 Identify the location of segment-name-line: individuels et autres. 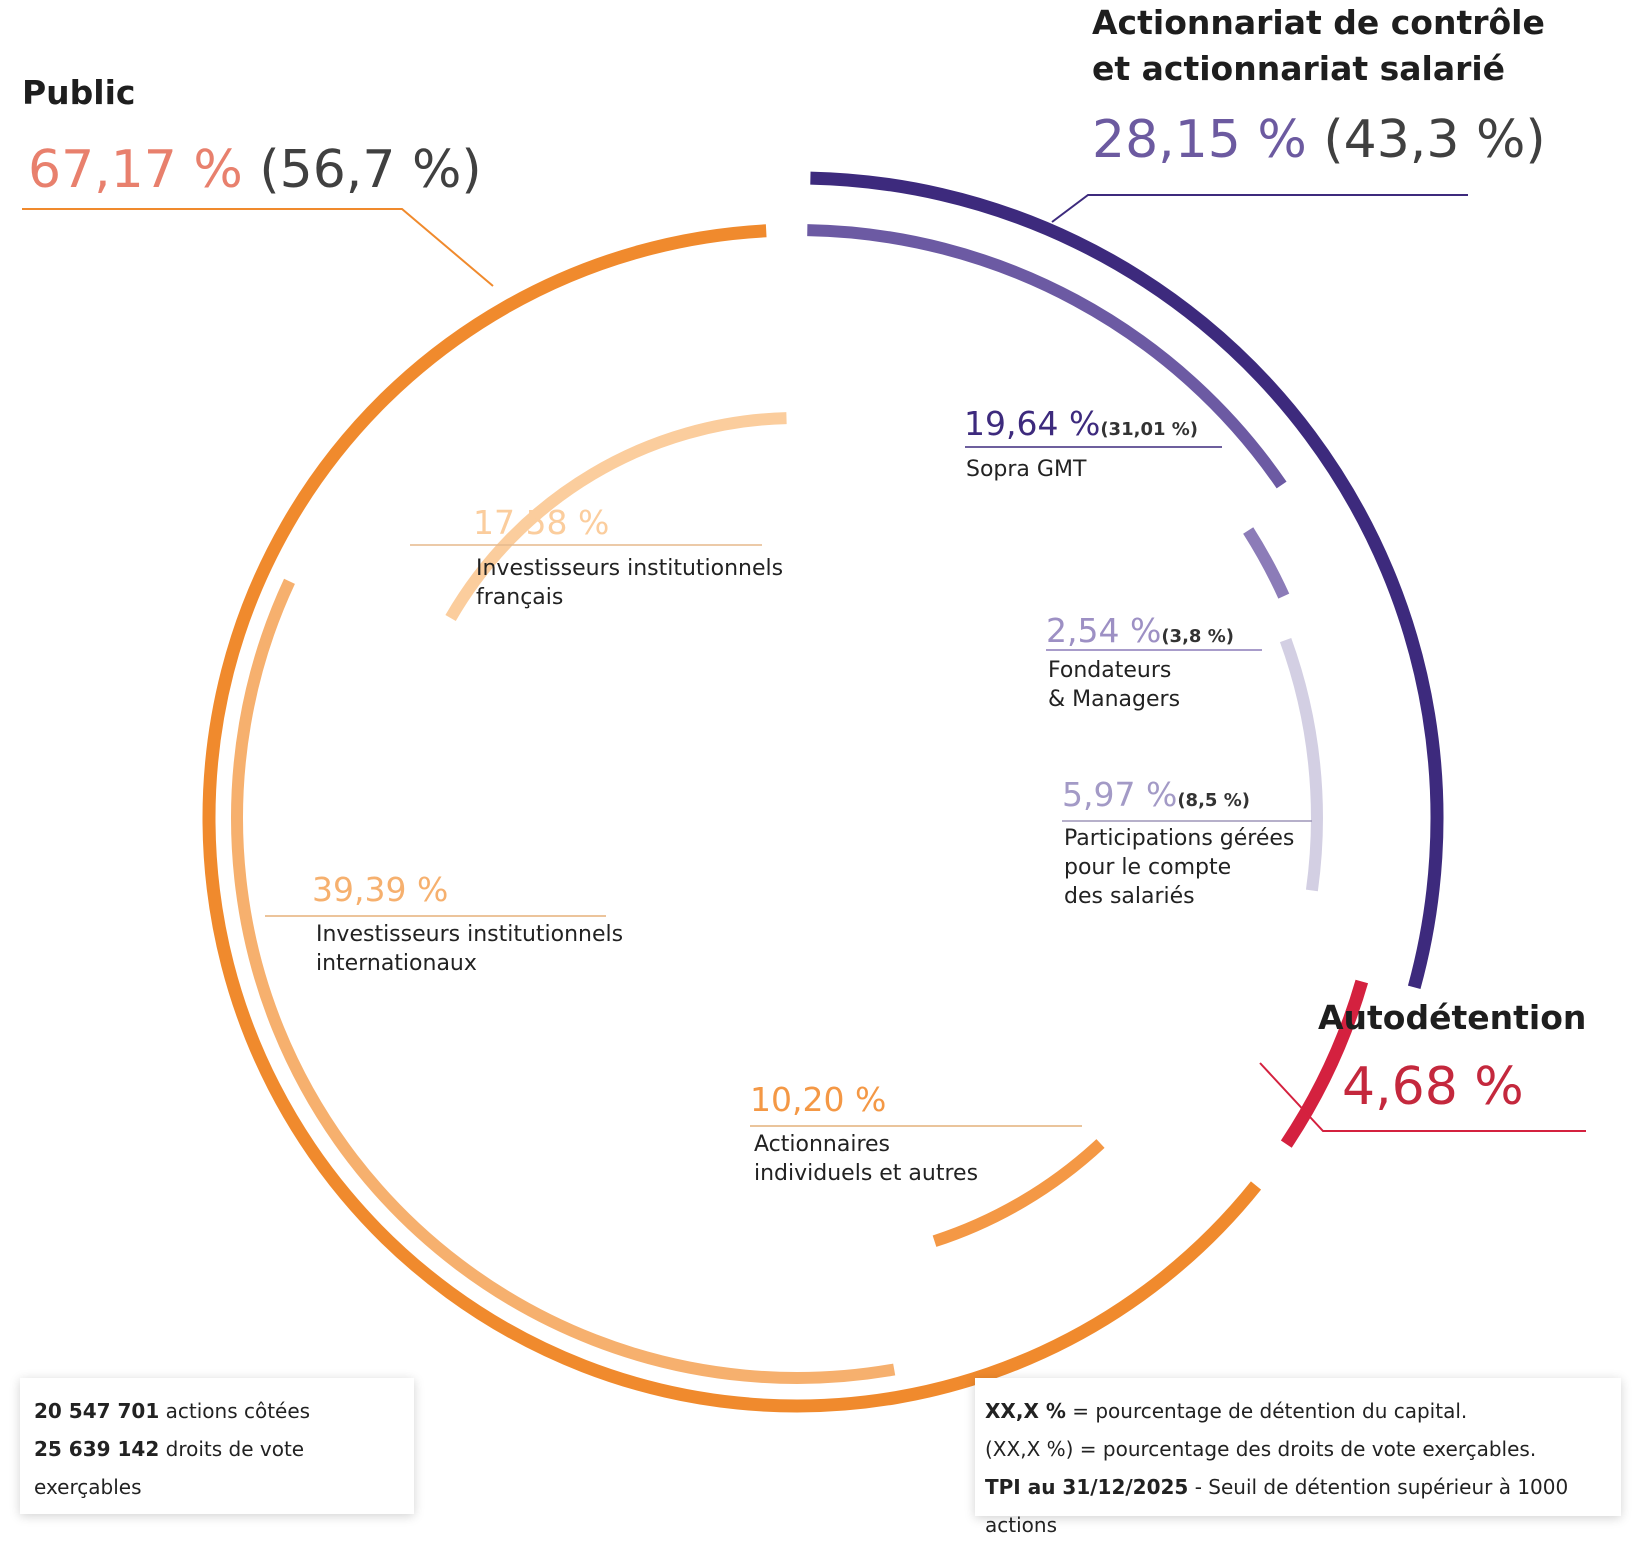
(866, 1173).